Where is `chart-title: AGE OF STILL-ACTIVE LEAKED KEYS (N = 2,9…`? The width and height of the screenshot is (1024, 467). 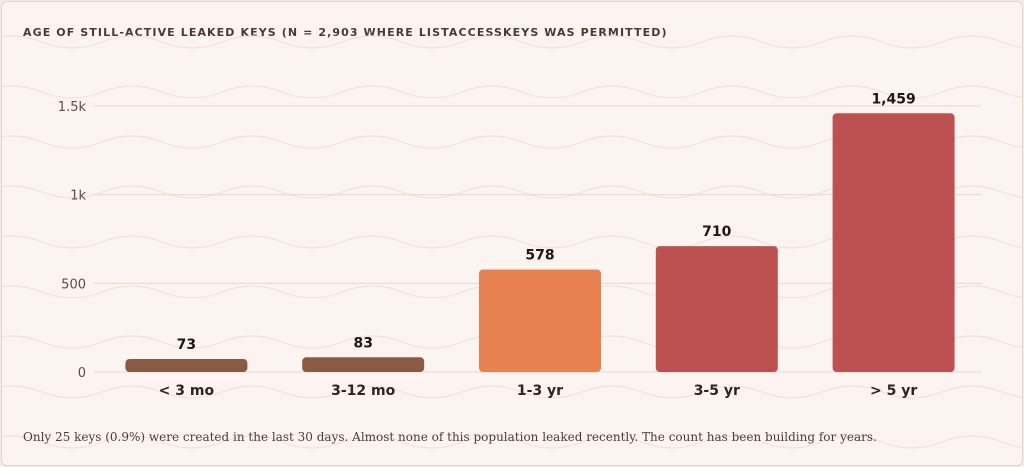 chart-title: AGE OF STILL-ACTIVE LEAKED KEYS (N = 2,9… is located at coordinates (345, 32).